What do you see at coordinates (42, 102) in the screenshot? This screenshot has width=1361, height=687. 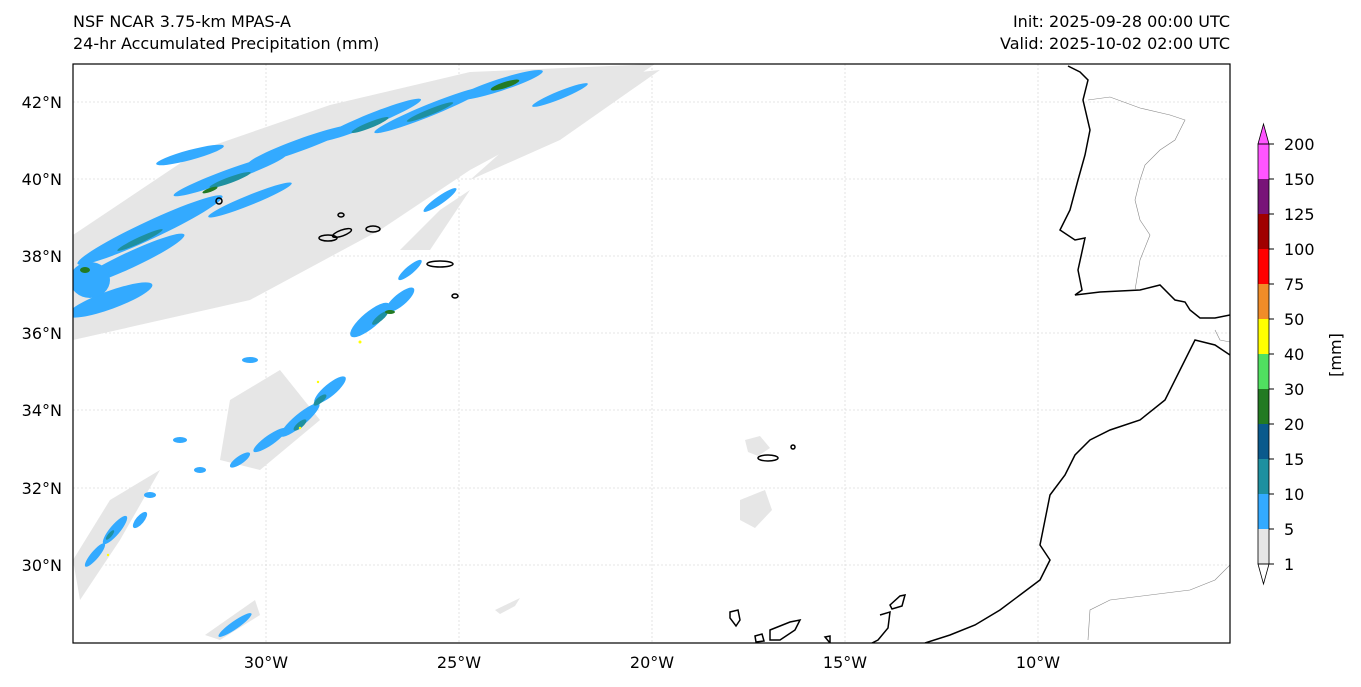 I see `lat-label: 42°N` at bounding box center [42, 102].